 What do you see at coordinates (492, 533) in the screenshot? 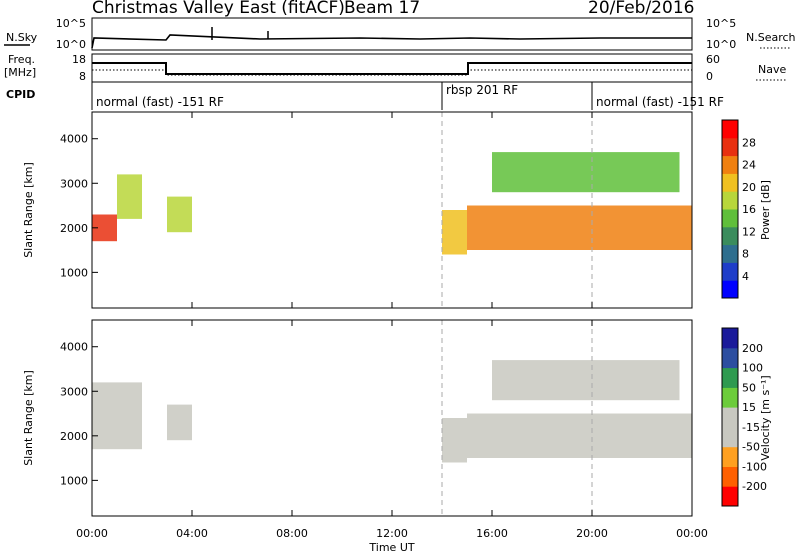
I see `x-tick-label: 16:00` at bounding box center [492, 533].